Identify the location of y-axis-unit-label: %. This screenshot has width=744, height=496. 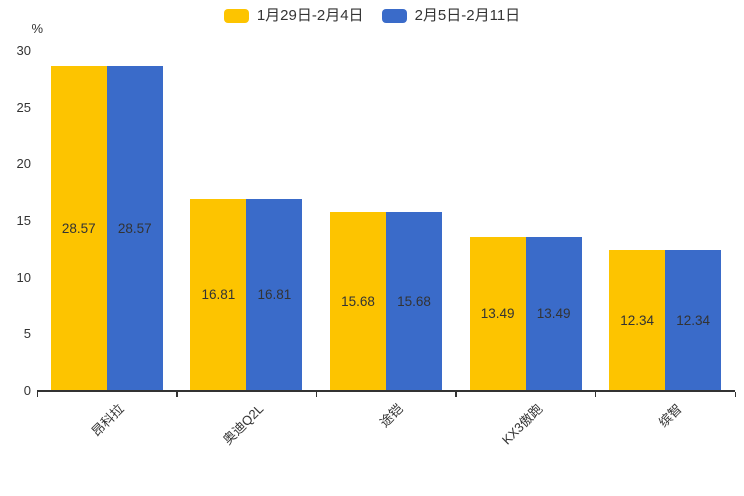
(37, 28).